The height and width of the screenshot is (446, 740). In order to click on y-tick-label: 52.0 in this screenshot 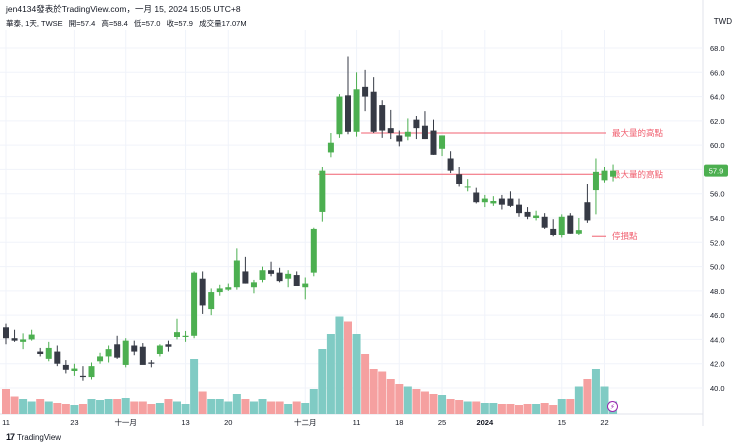, I will do `click(717, 242)`.